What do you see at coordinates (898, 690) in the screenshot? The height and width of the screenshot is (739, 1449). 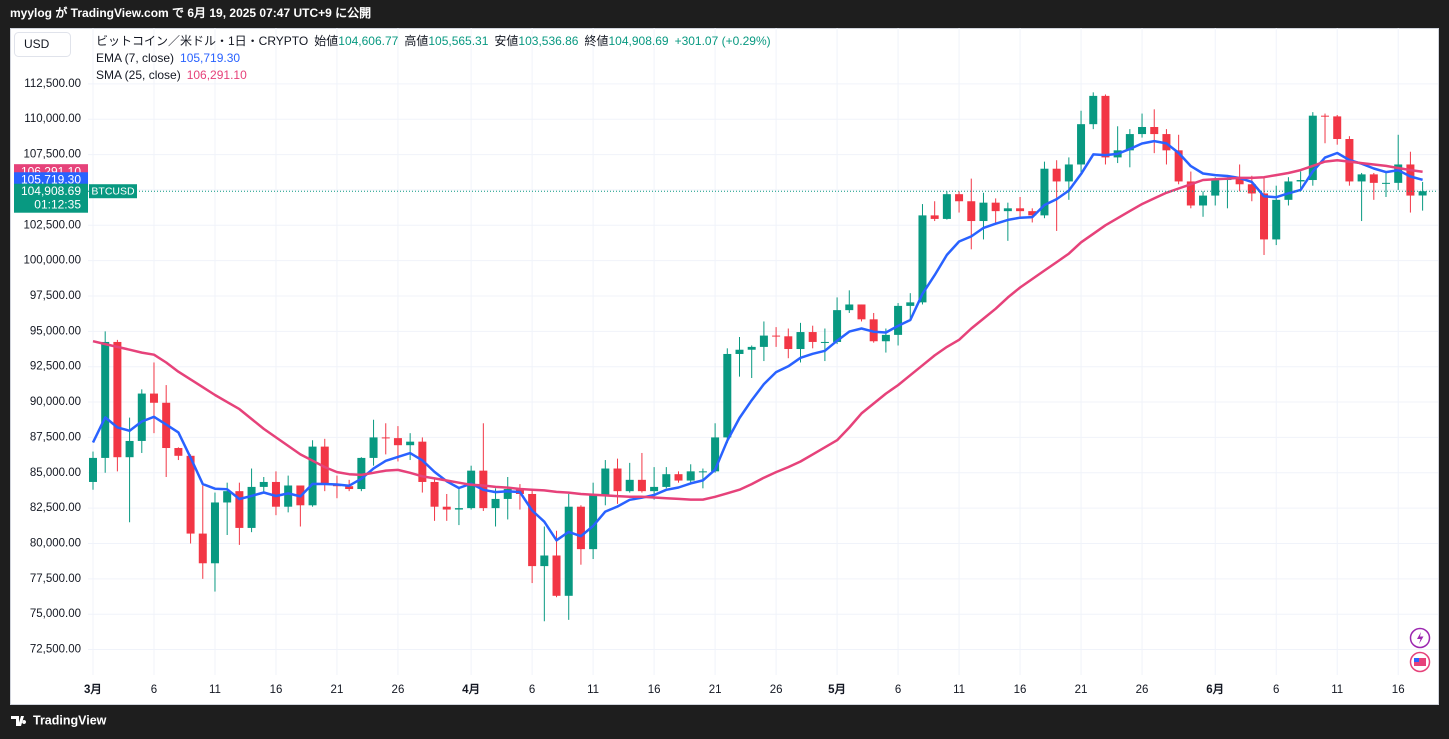 I see `x-tick-label: 6` at bounding box center [898, 690].